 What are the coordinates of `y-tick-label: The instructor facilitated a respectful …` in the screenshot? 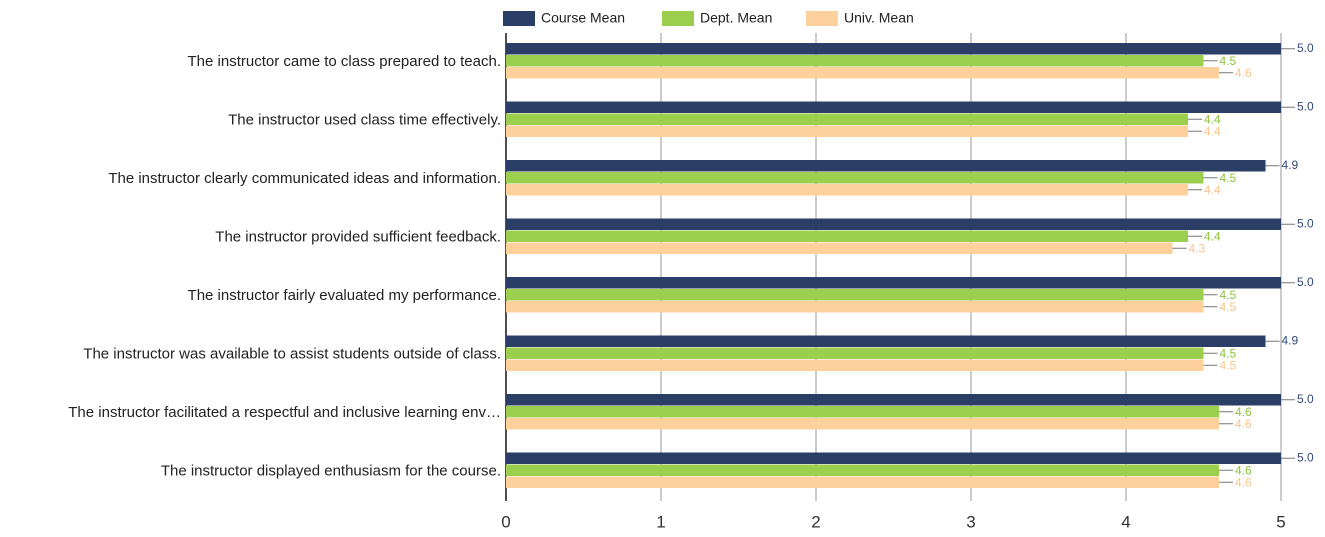 It's located at (284, 412).